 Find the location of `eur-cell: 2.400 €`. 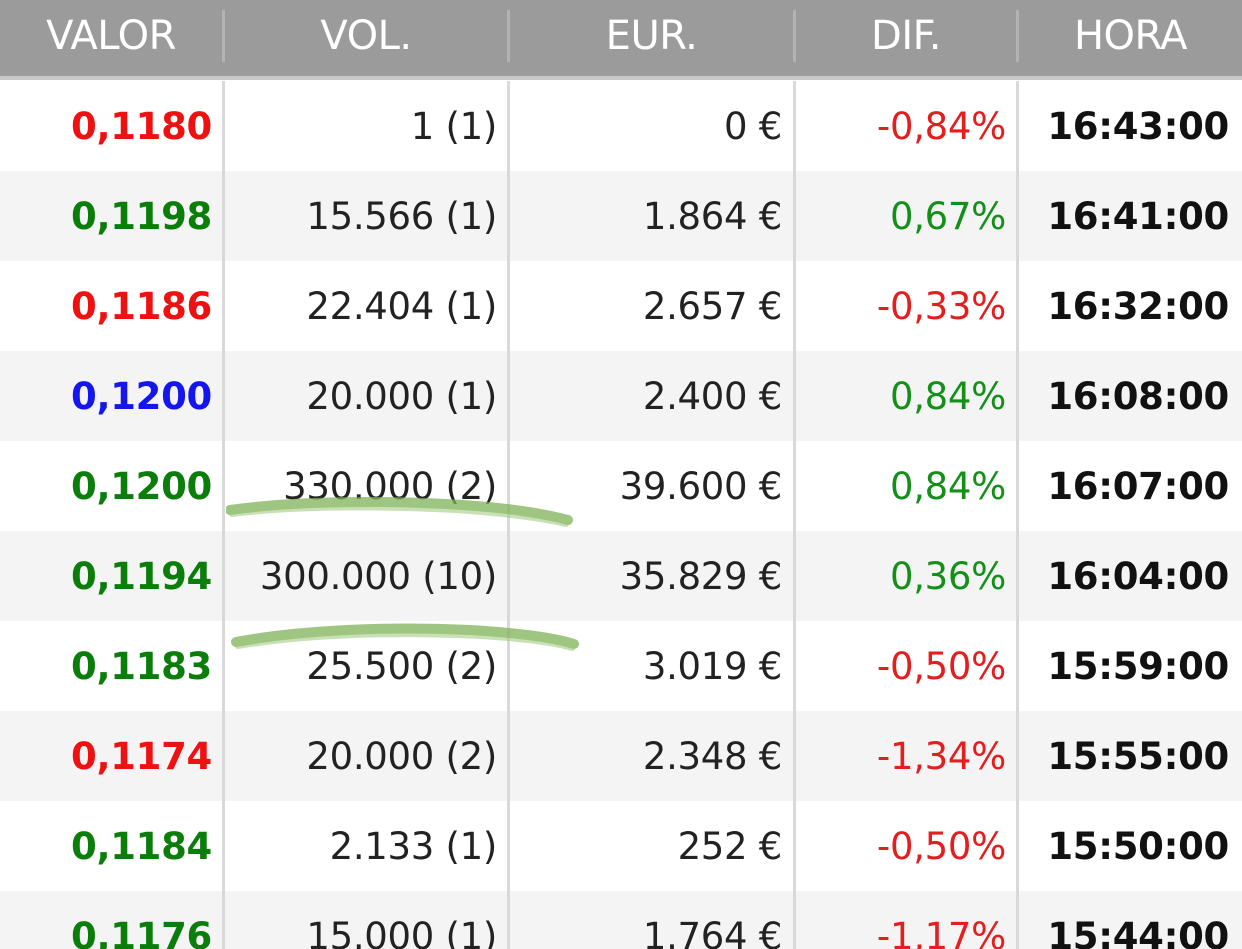

eur-cell: 2.400 € is located at coordinates (712, 396).